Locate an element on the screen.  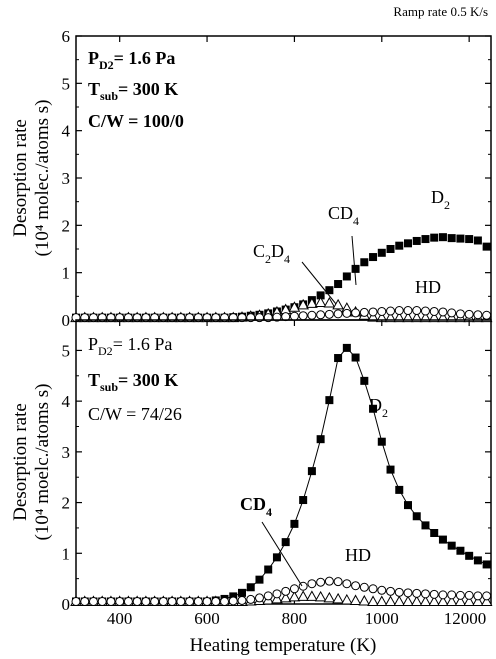
bottom-tsub-sub: sub is located at coordinates (109, 387).